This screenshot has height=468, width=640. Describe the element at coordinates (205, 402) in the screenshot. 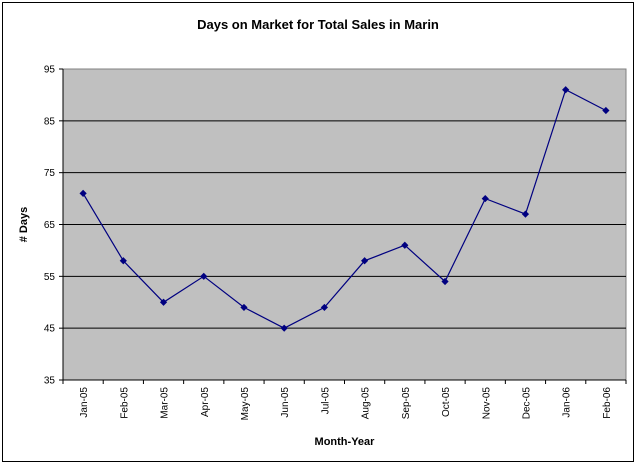

I see `x-tick-label: Apr-05` at that location.